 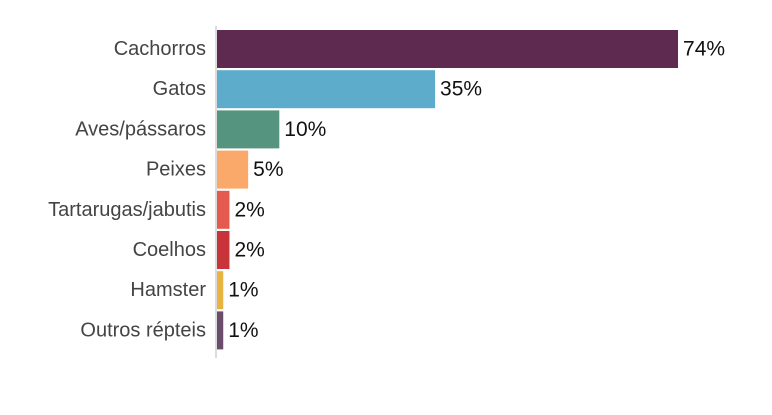 I want to click on category-label-gatos: Gatos, so click(x=179, y=89).